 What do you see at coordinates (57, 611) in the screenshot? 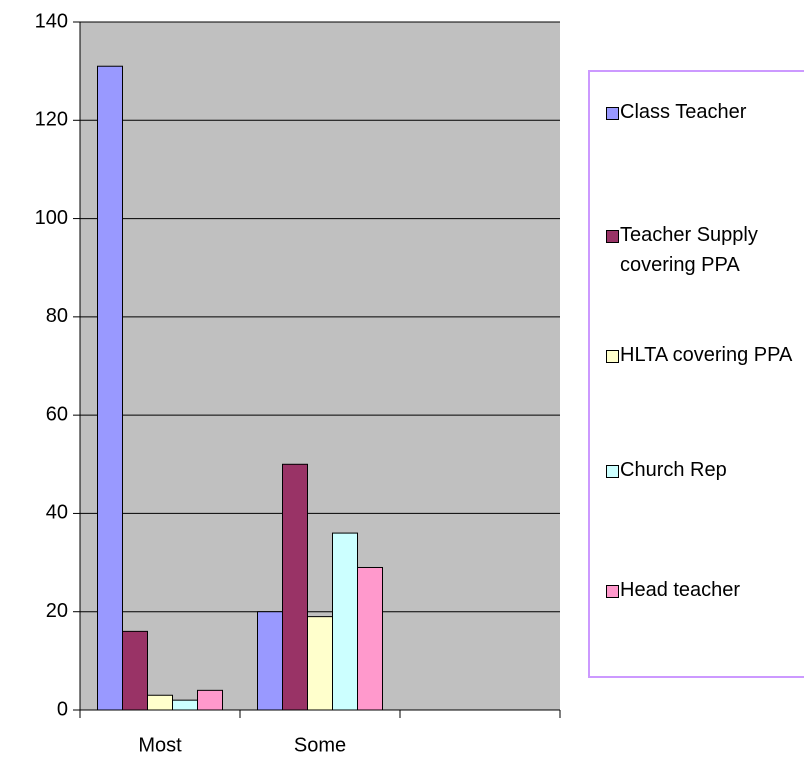
I see `y-tick-label: 20` at bounding box center [57, 611].